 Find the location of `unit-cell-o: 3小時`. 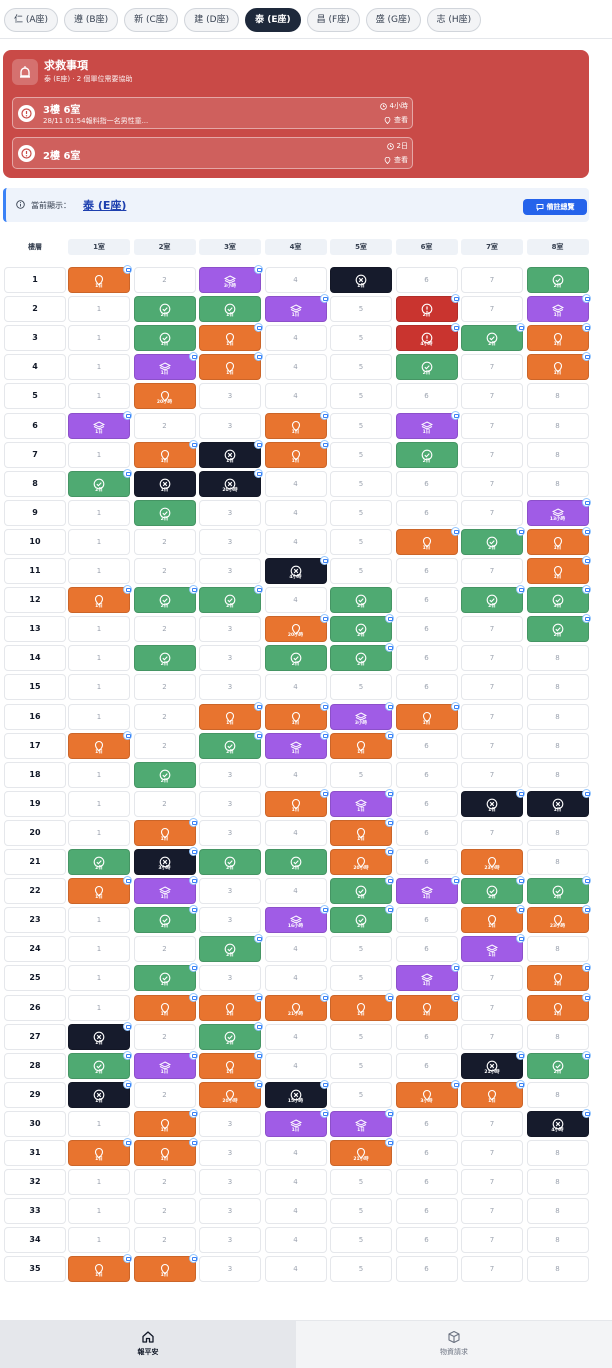

unit-cell-o: 3小時 is located at coordinates (427, 1093).